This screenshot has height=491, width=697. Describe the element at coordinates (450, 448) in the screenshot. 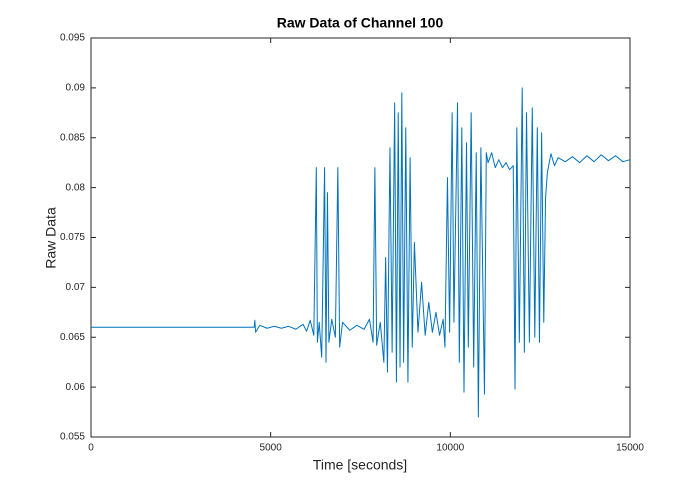

I see `x-tick-label: 10000` at that location.